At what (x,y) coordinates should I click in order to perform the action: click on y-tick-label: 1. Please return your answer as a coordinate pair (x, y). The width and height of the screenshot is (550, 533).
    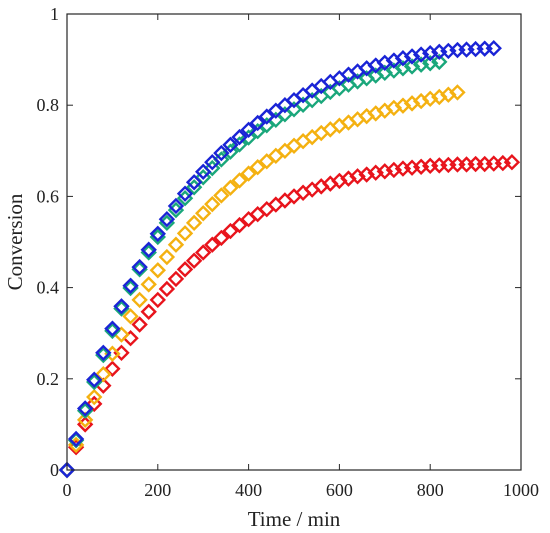
    Looking at the image, I should click on (54, 14).